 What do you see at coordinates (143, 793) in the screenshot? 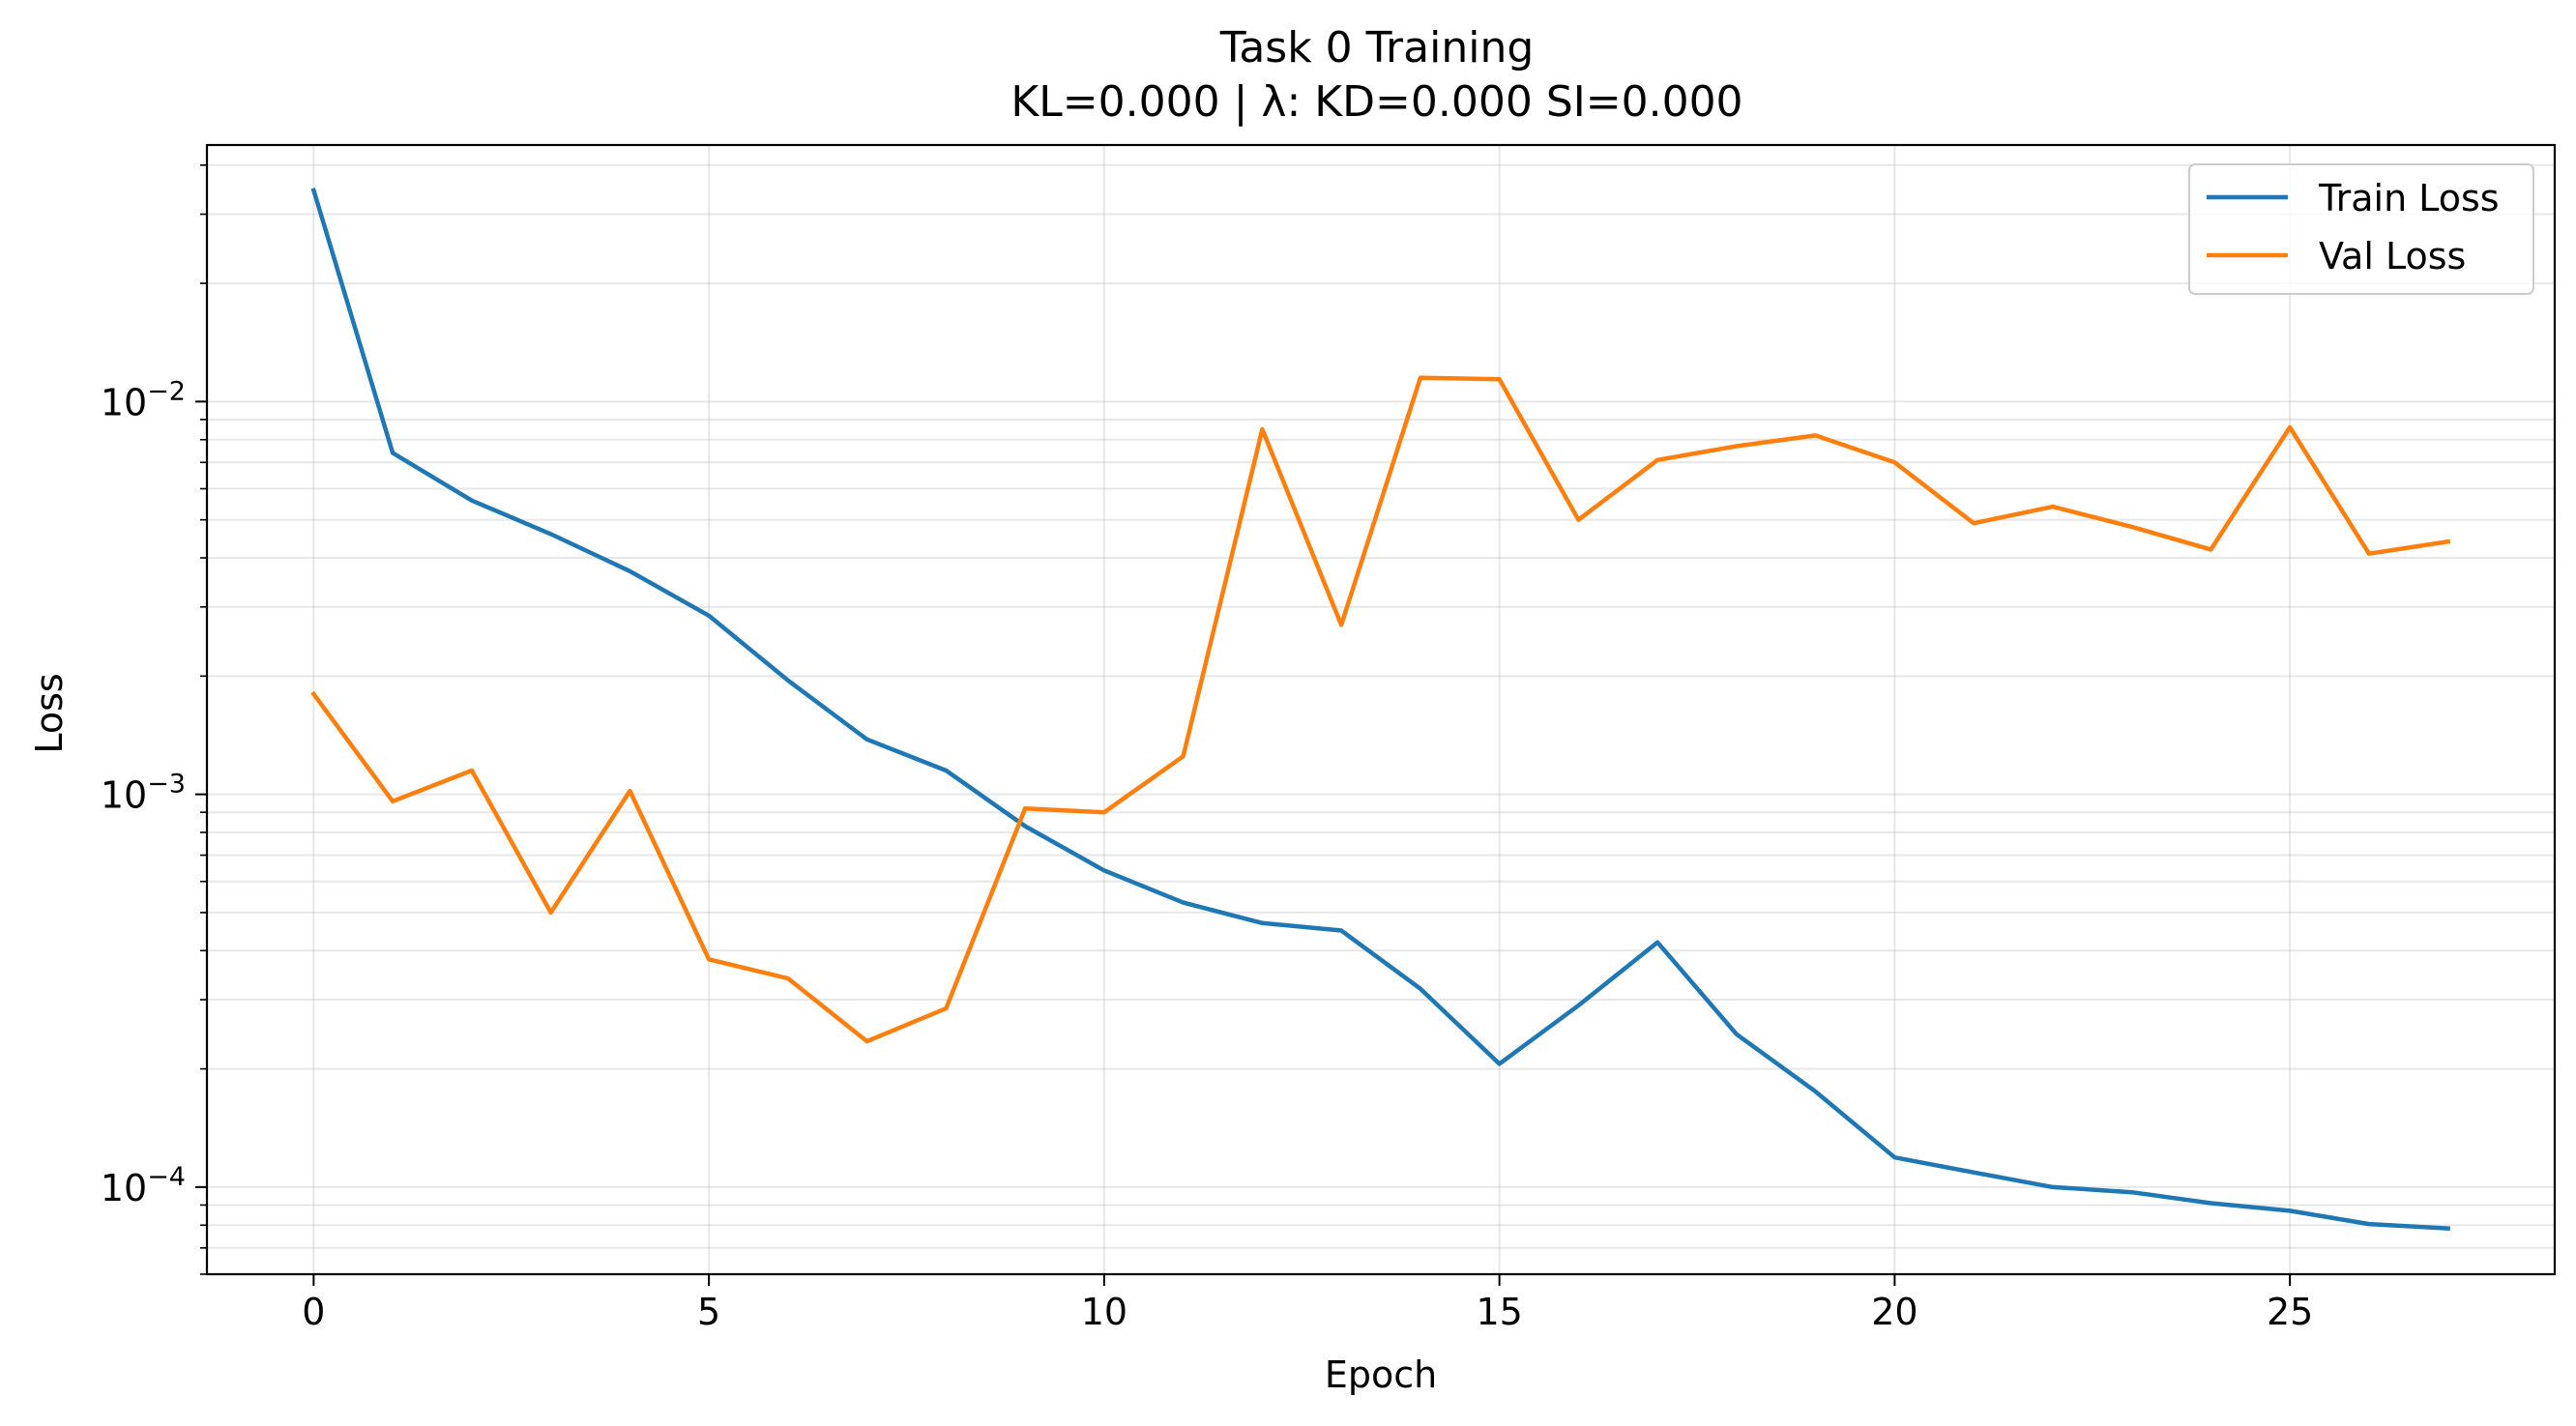
I see `y-tick-label: 10⁻³` at bounding box center [143, 793].